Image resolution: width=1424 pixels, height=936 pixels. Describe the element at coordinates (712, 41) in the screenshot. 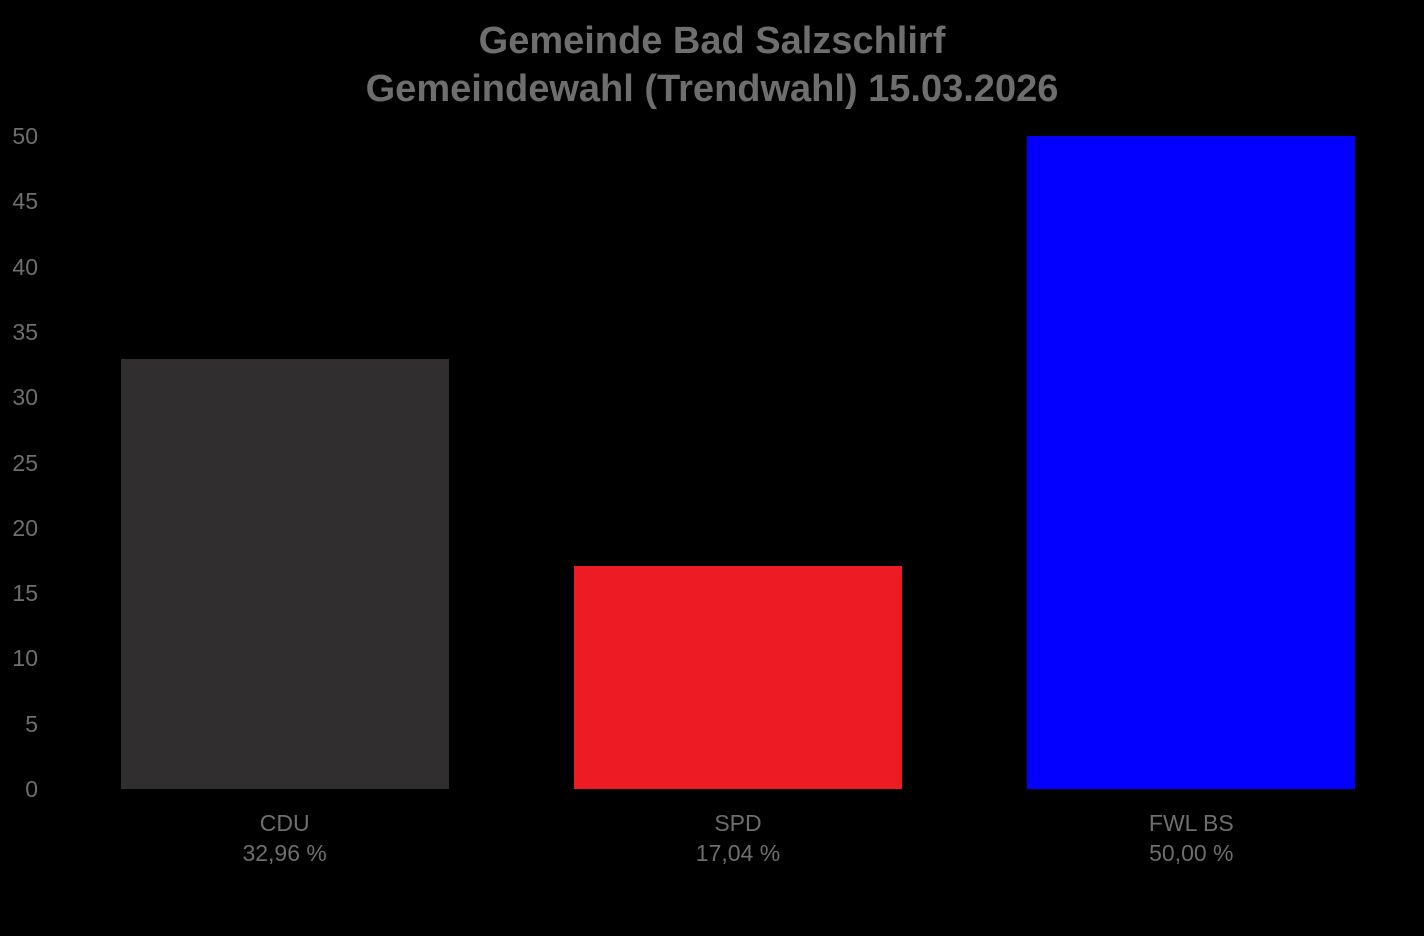

I see `chart-title-line1: Gemeinde Bad Salzschlirf` at that location.